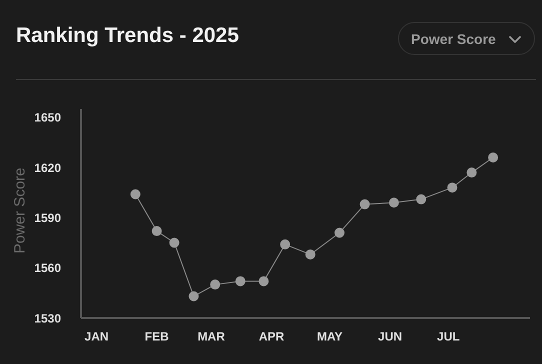 The height and width of the screenshot is (364, 542). What do you see at coordinates (453, 38) in the screenshot?
I see `text: Power Score` at bounding box center [453, 38].